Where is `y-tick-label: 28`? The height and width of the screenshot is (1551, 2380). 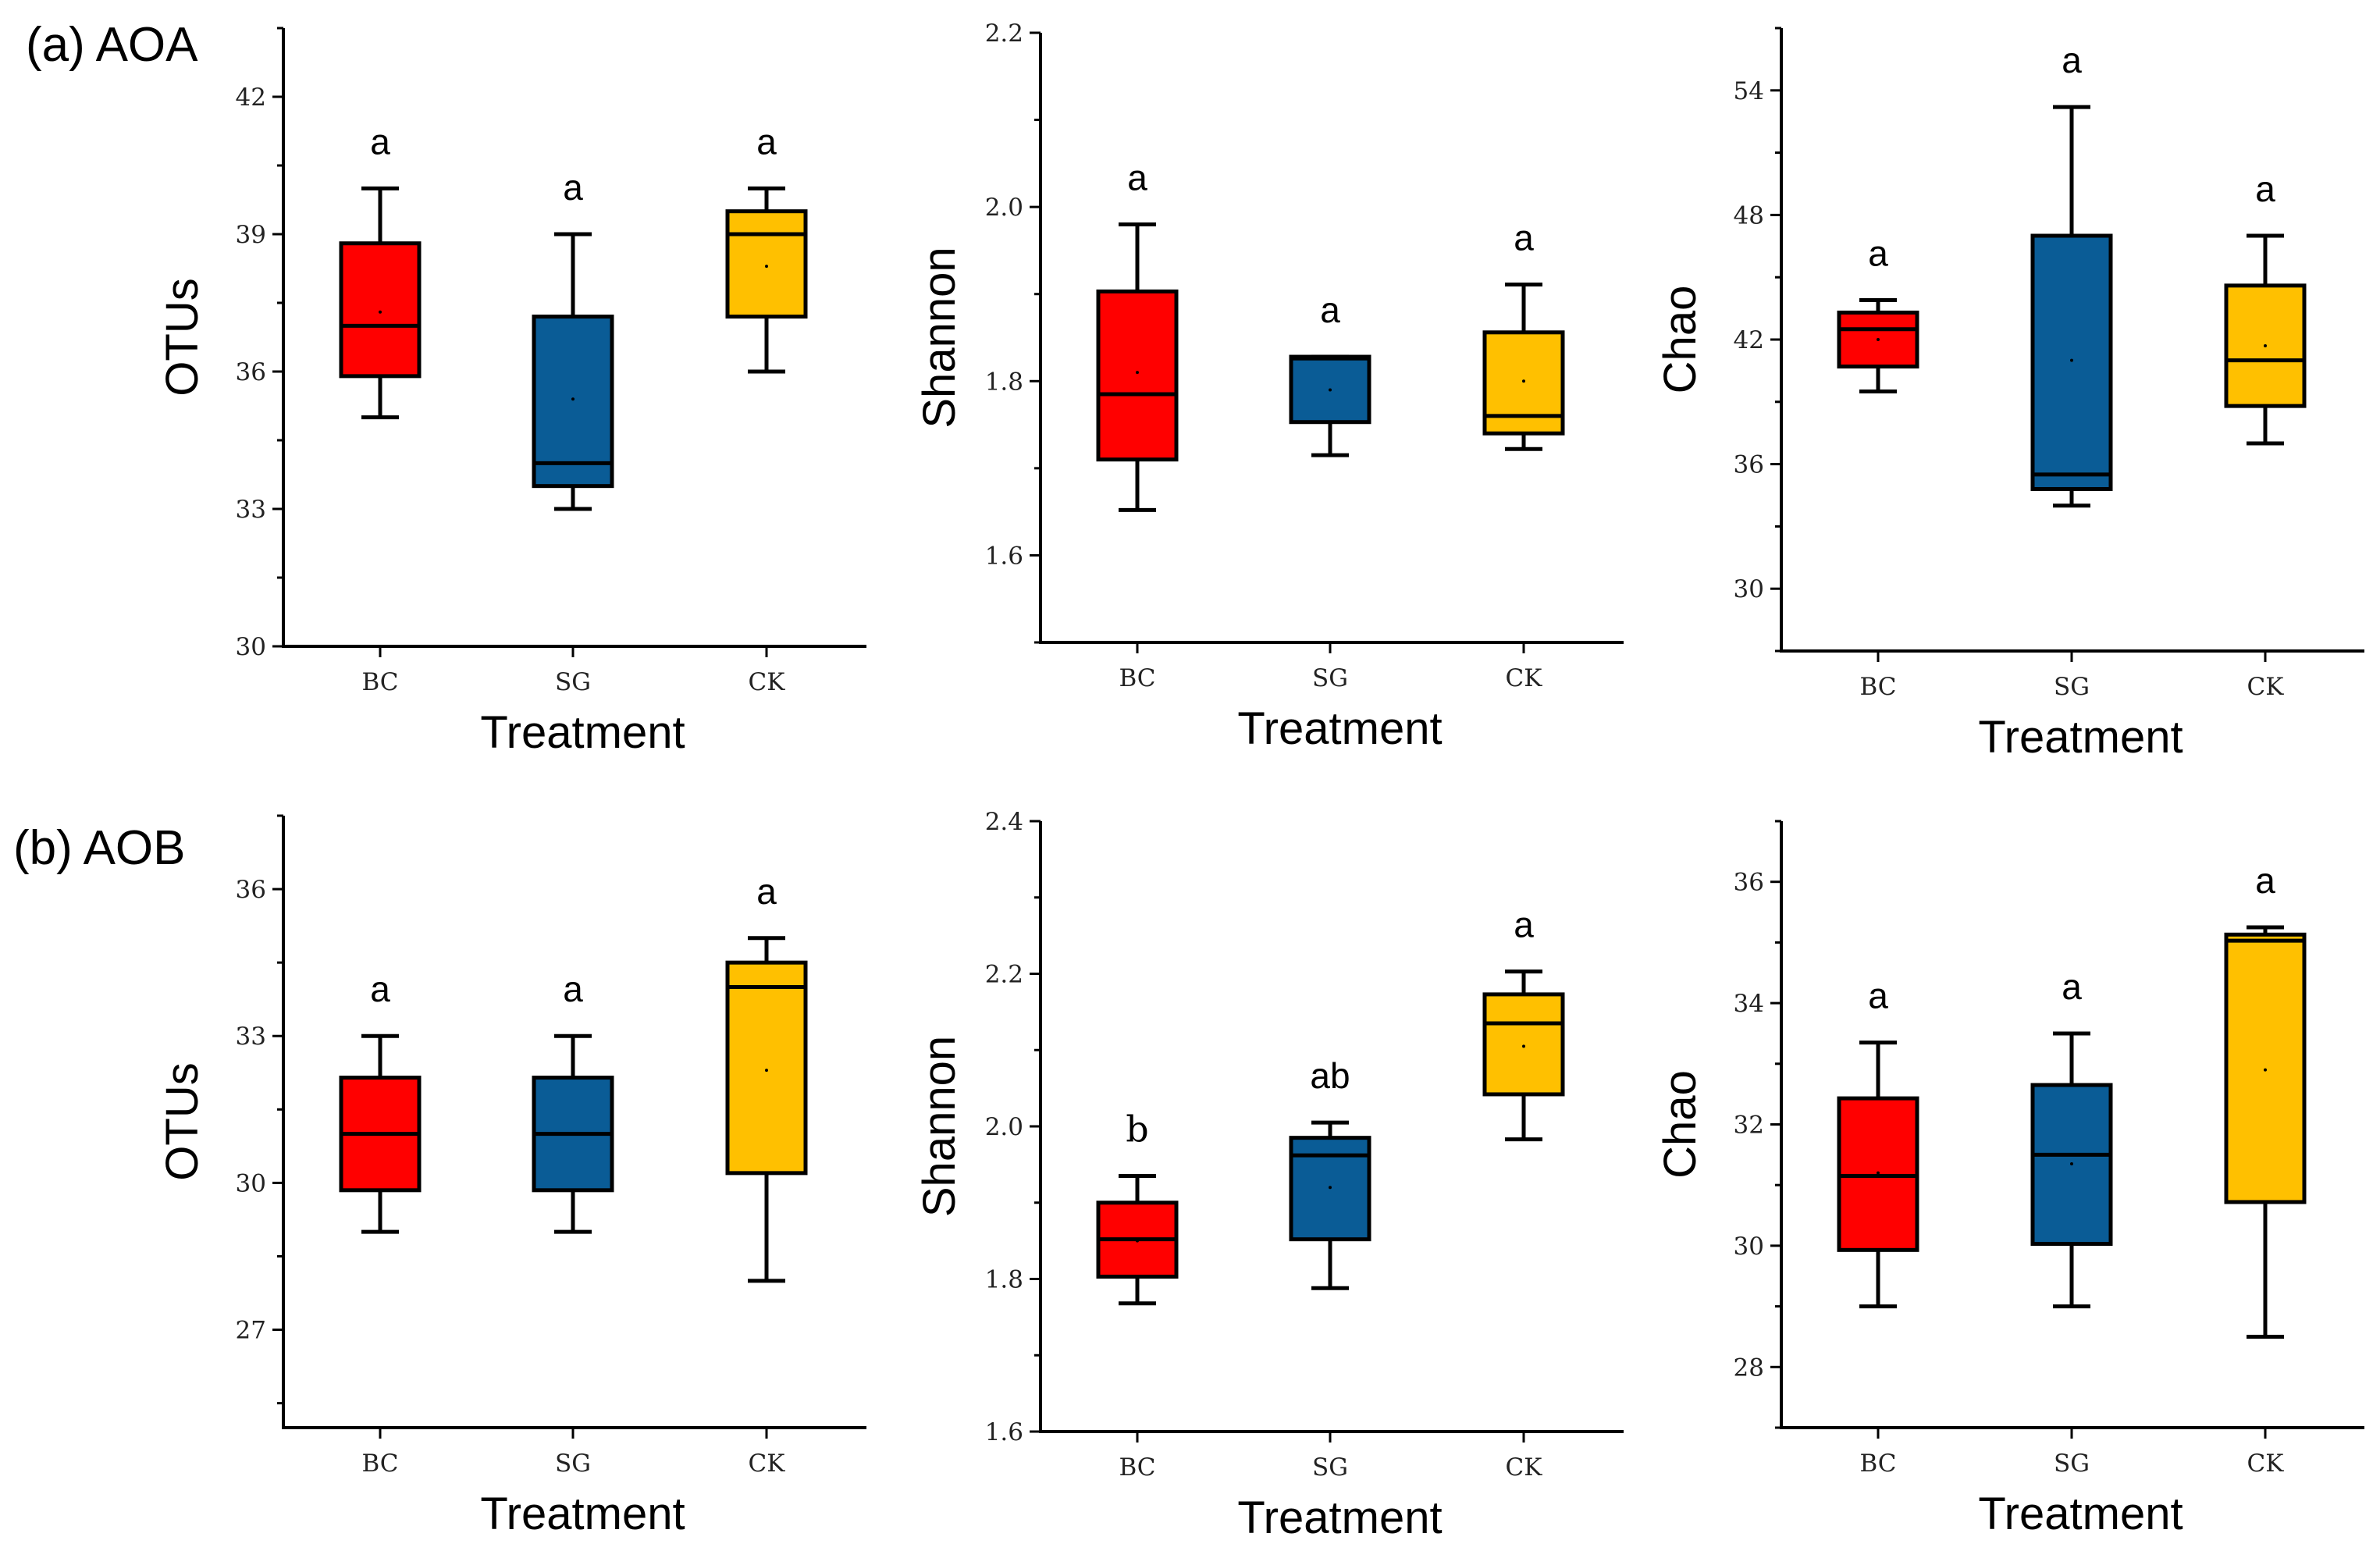
y-tick-label: 28 is located at coordinates (1749, 1368).